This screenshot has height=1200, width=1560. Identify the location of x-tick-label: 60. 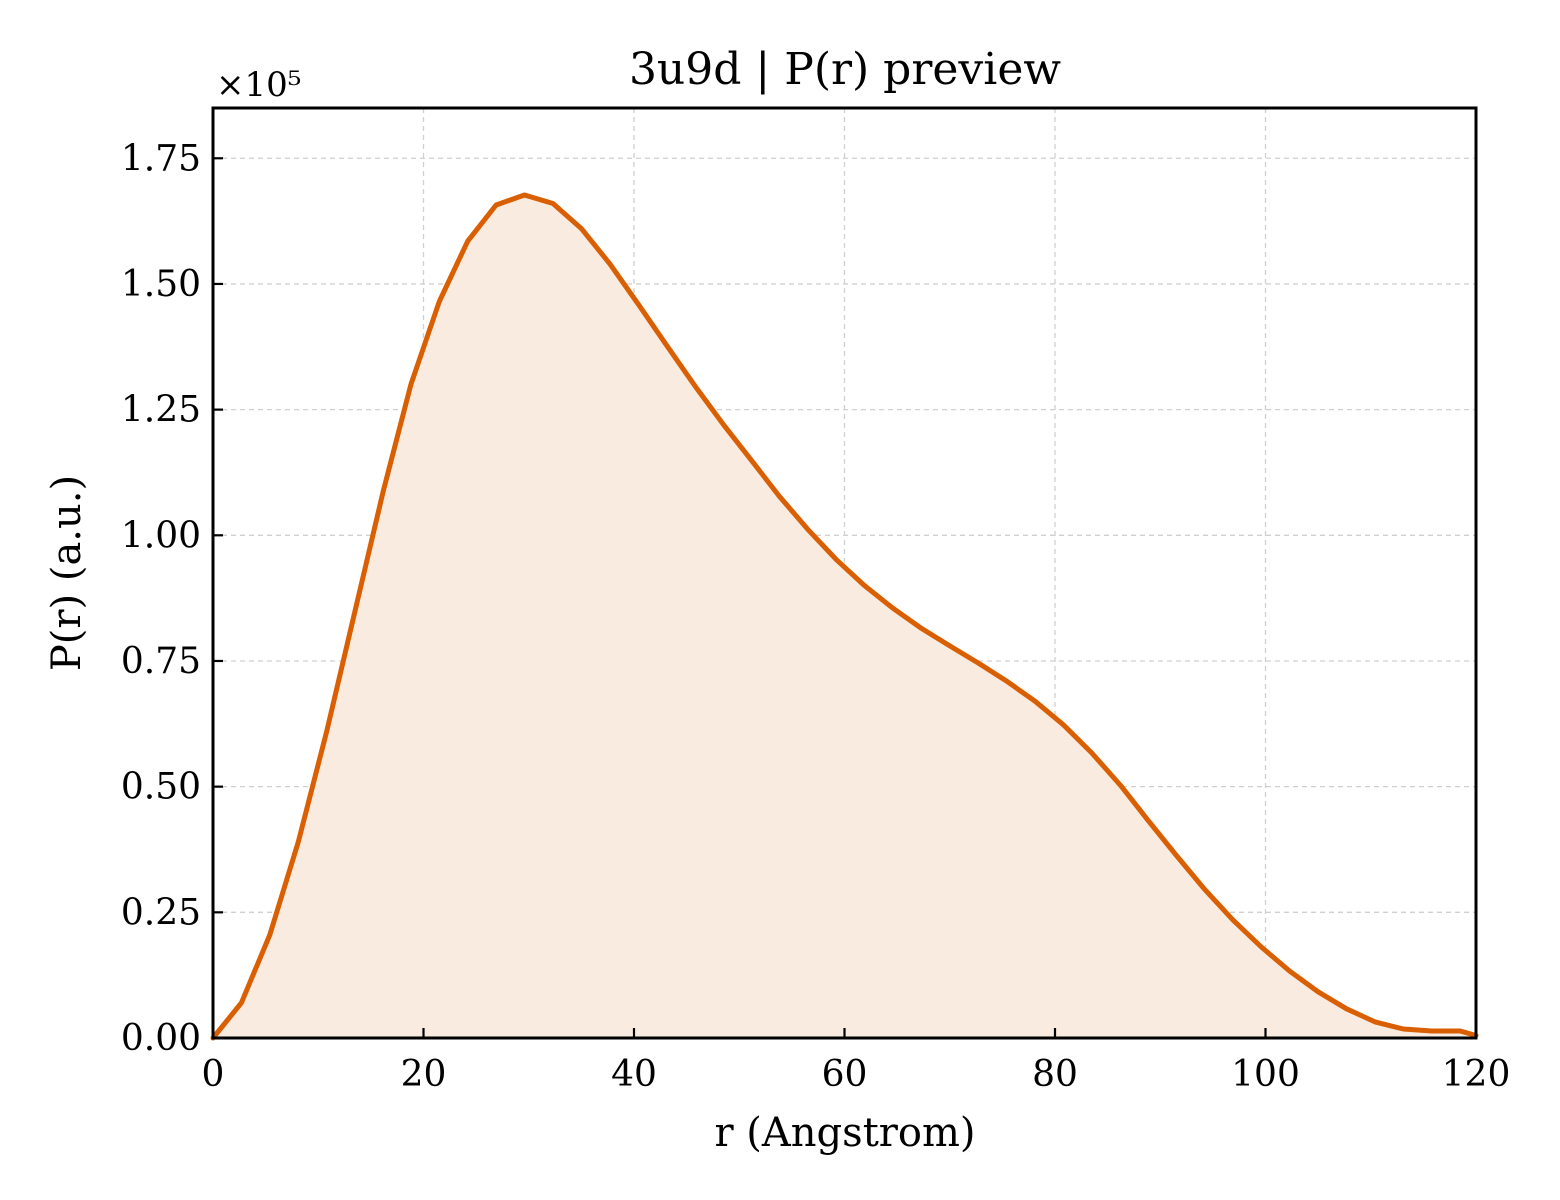
(845, 1074).